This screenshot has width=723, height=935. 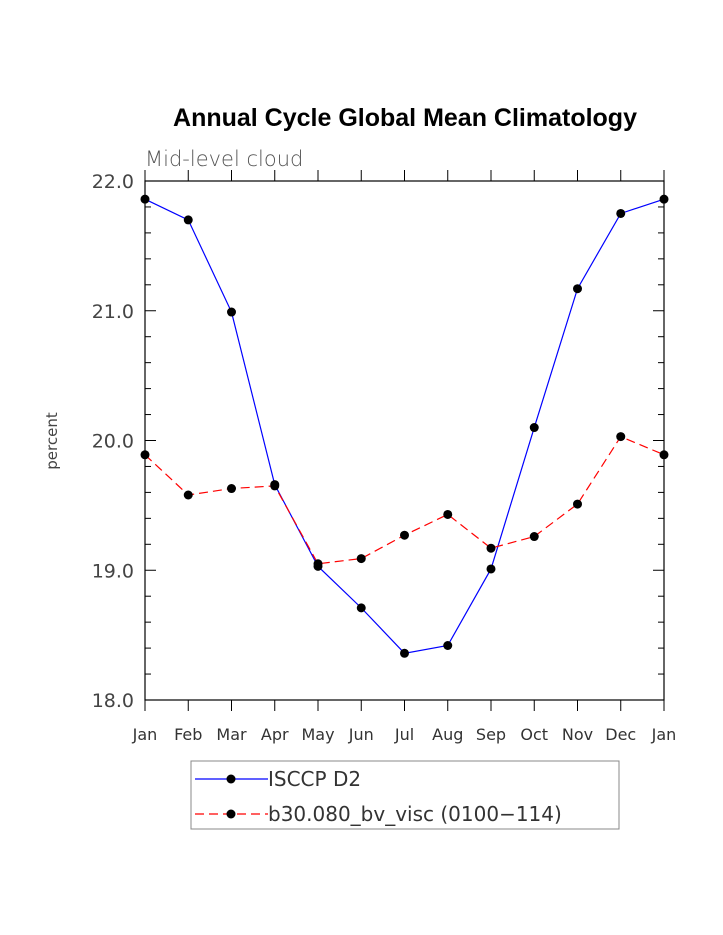 I want to click on legend-label: ISCCP D2, so click(x=314, y=779).